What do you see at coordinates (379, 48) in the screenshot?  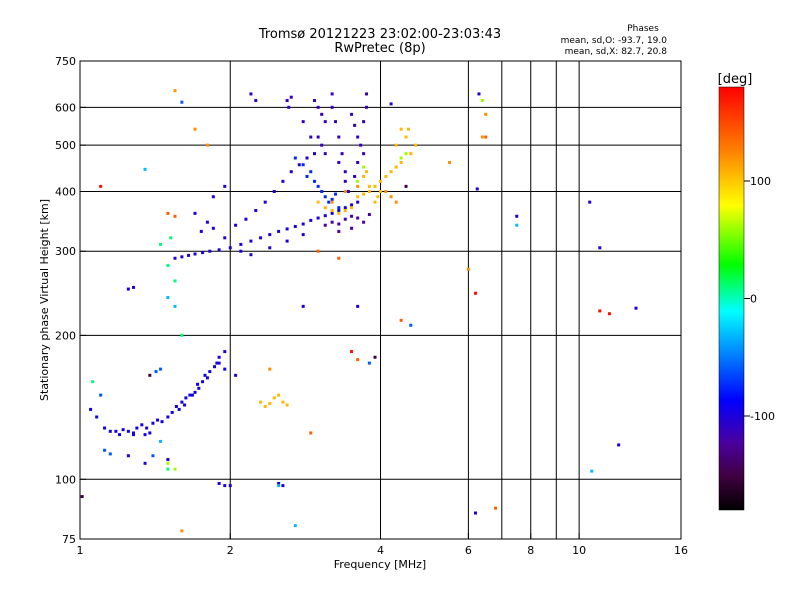 I see `chart-subtitle: RwPretec (8p)` at bounding box center [379, 48].